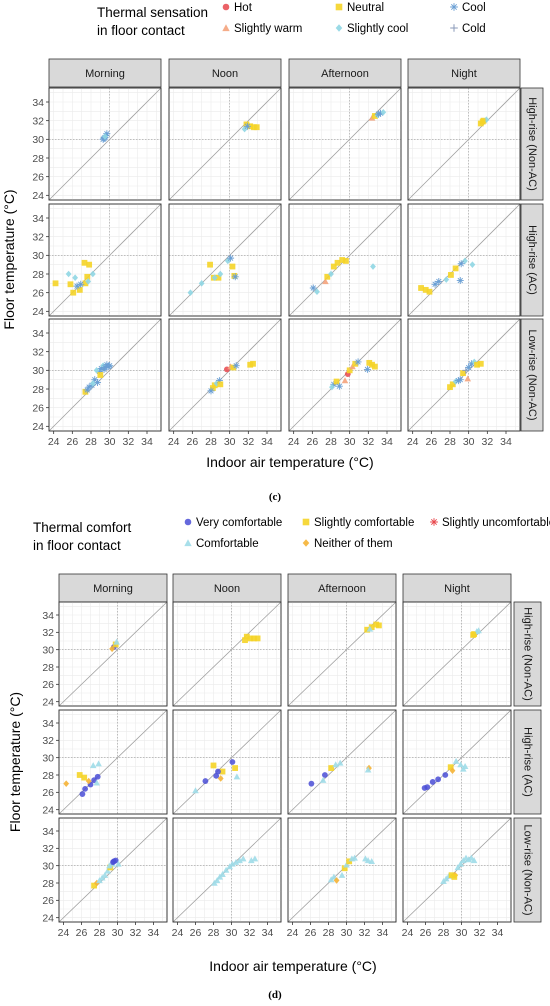  I want to click on panel-low-rise-non-ac-night, so click(464, 375).